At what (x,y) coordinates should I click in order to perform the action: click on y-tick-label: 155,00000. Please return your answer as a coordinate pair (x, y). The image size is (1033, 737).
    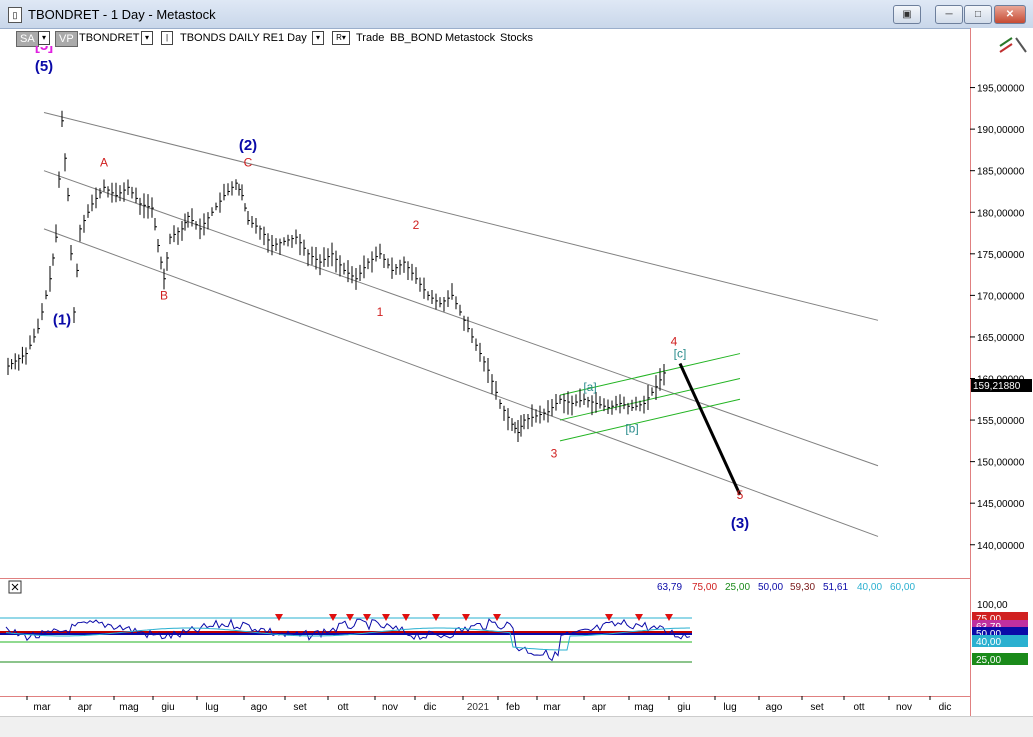
    Looking at the image, I should click on (1001, 421).